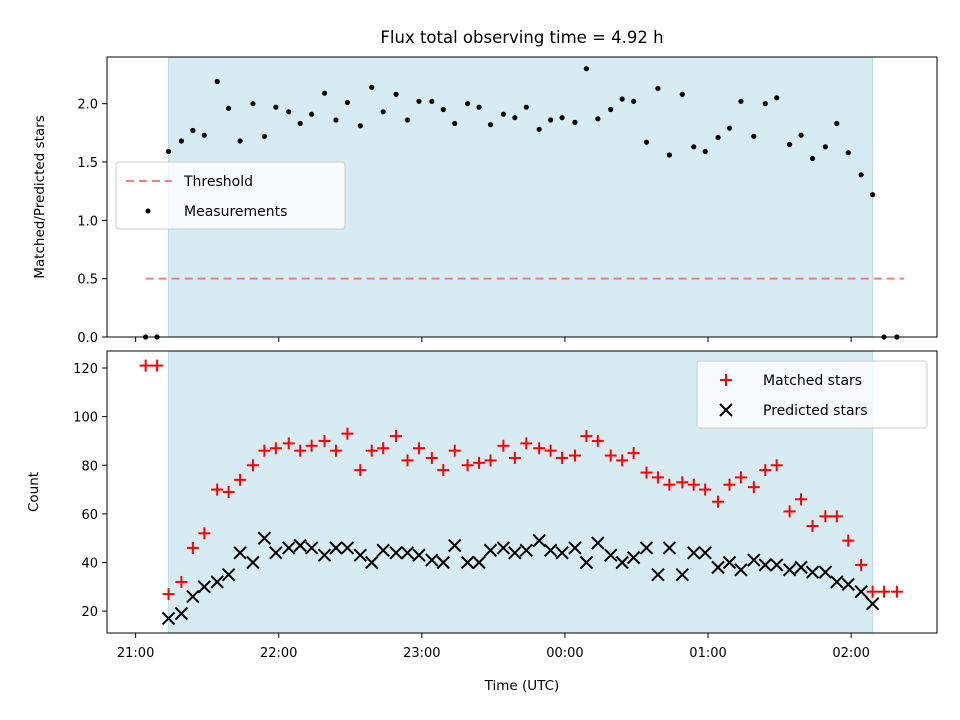 The height and width of the screenshot is (720, 960). Describe the element at coordinates (278, 653) in the screenshot. I see `x-tick-label: 22:00` at that location.